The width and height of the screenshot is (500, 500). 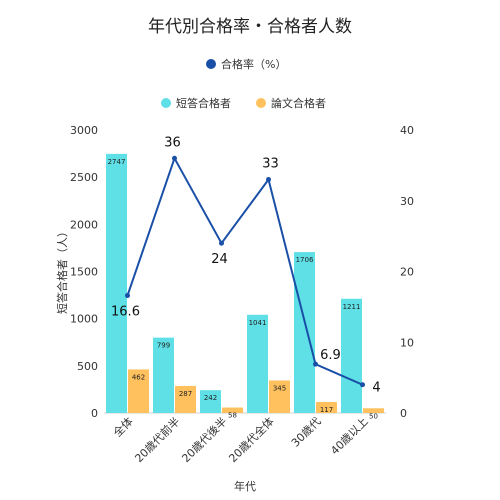 What do you see at coordinates (326, 410) in the screenshot?
I see `bar-value-label: 117` at bounding box center [326, 410].